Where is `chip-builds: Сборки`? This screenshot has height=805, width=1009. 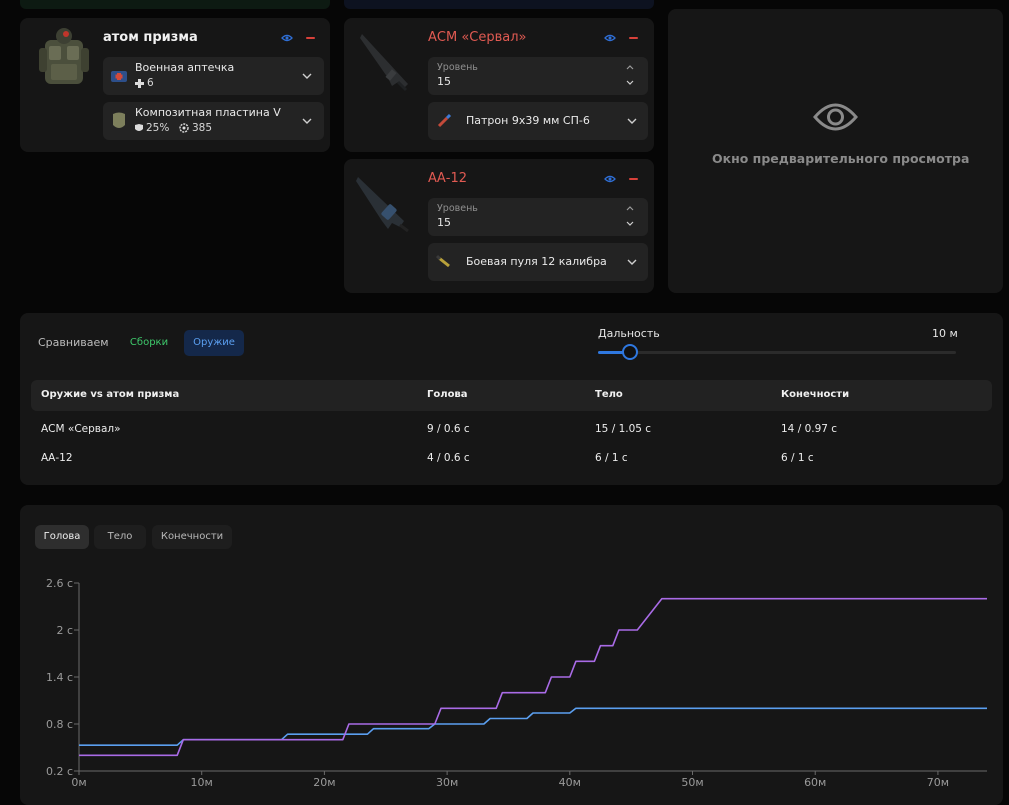
chip-builds: Сборки is located at coordinates (149, 342).